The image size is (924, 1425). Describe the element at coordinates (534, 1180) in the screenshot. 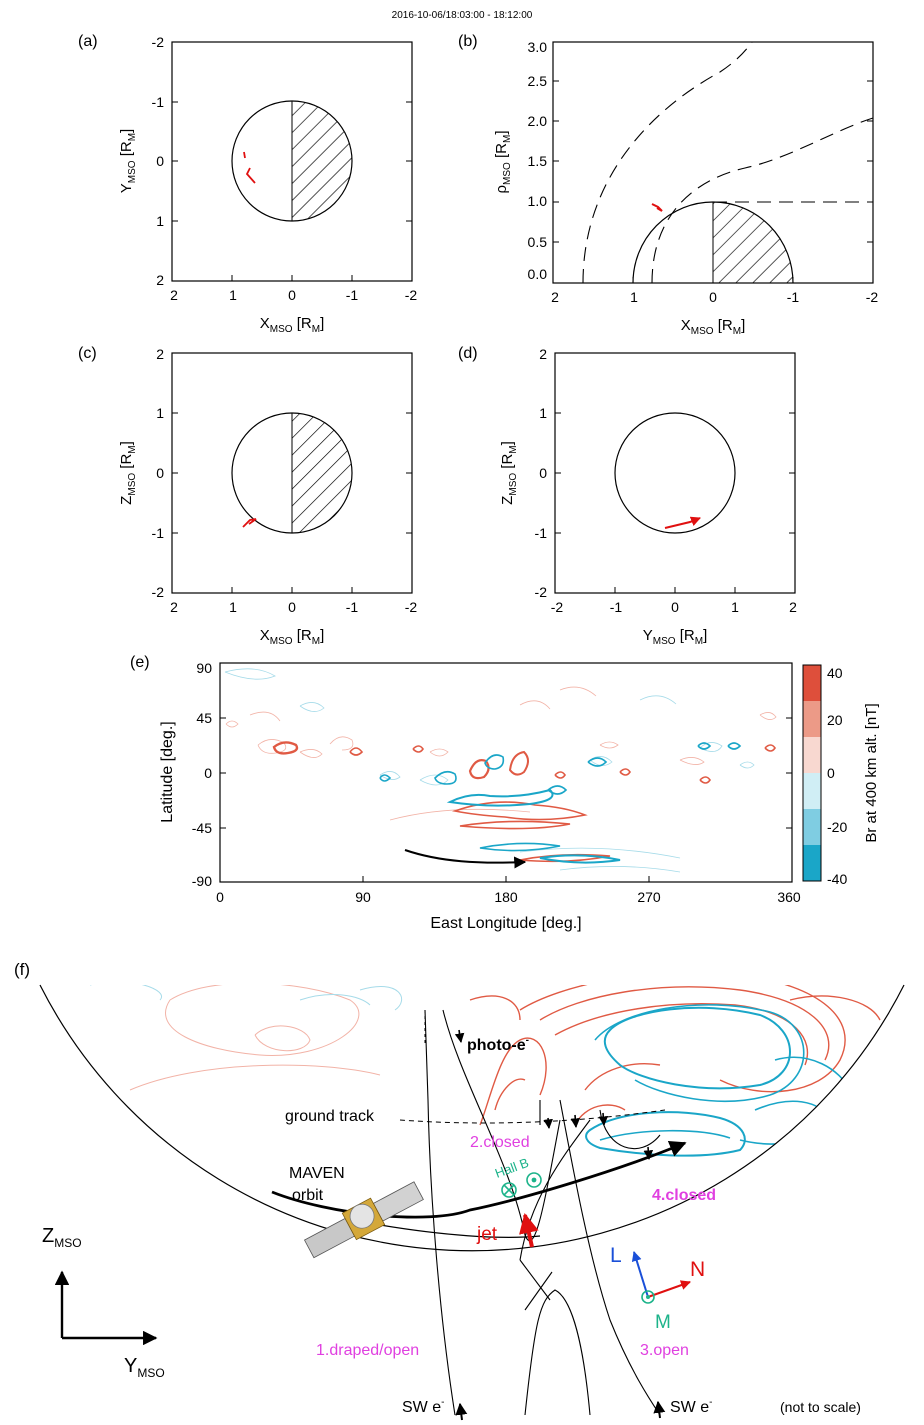

I see `hall-out-of-page-icon` at that location.